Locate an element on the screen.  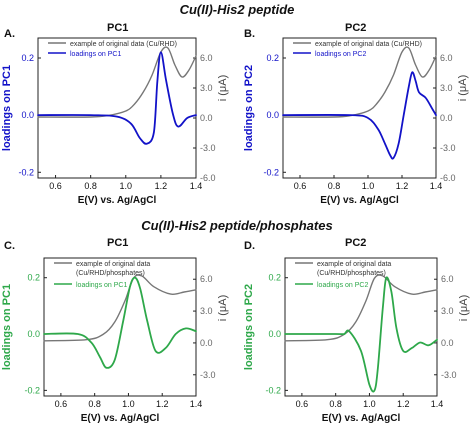
panel-c-title: PC1 is located at coordinates (118, 243).